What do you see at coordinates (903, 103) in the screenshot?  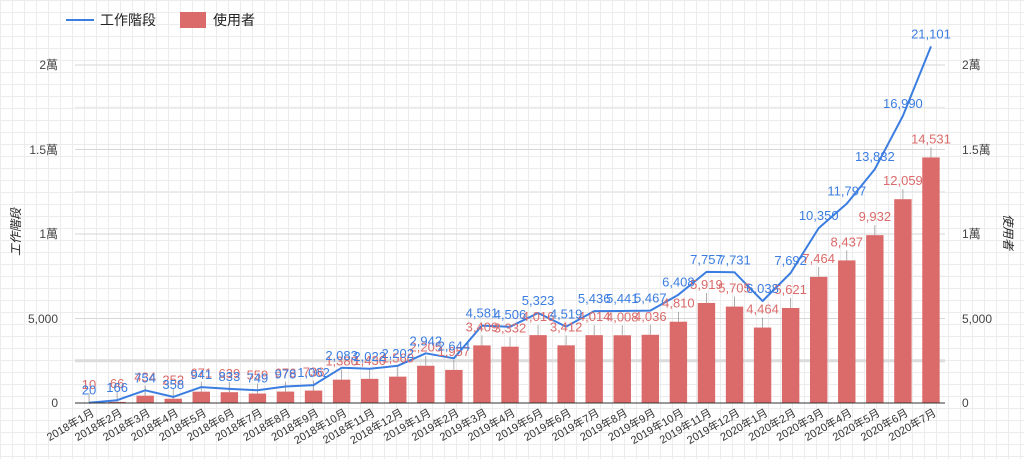 I see `line-value-label: 16,990` at bounding box center [903, 103].